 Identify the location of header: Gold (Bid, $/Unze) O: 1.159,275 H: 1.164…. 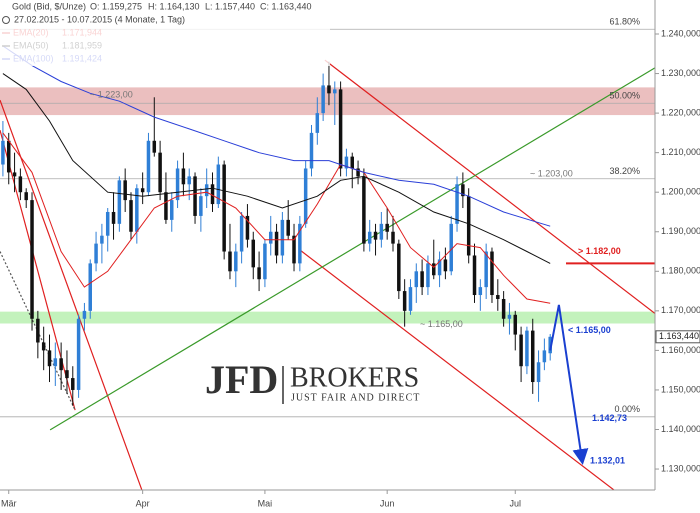
(165, 33).